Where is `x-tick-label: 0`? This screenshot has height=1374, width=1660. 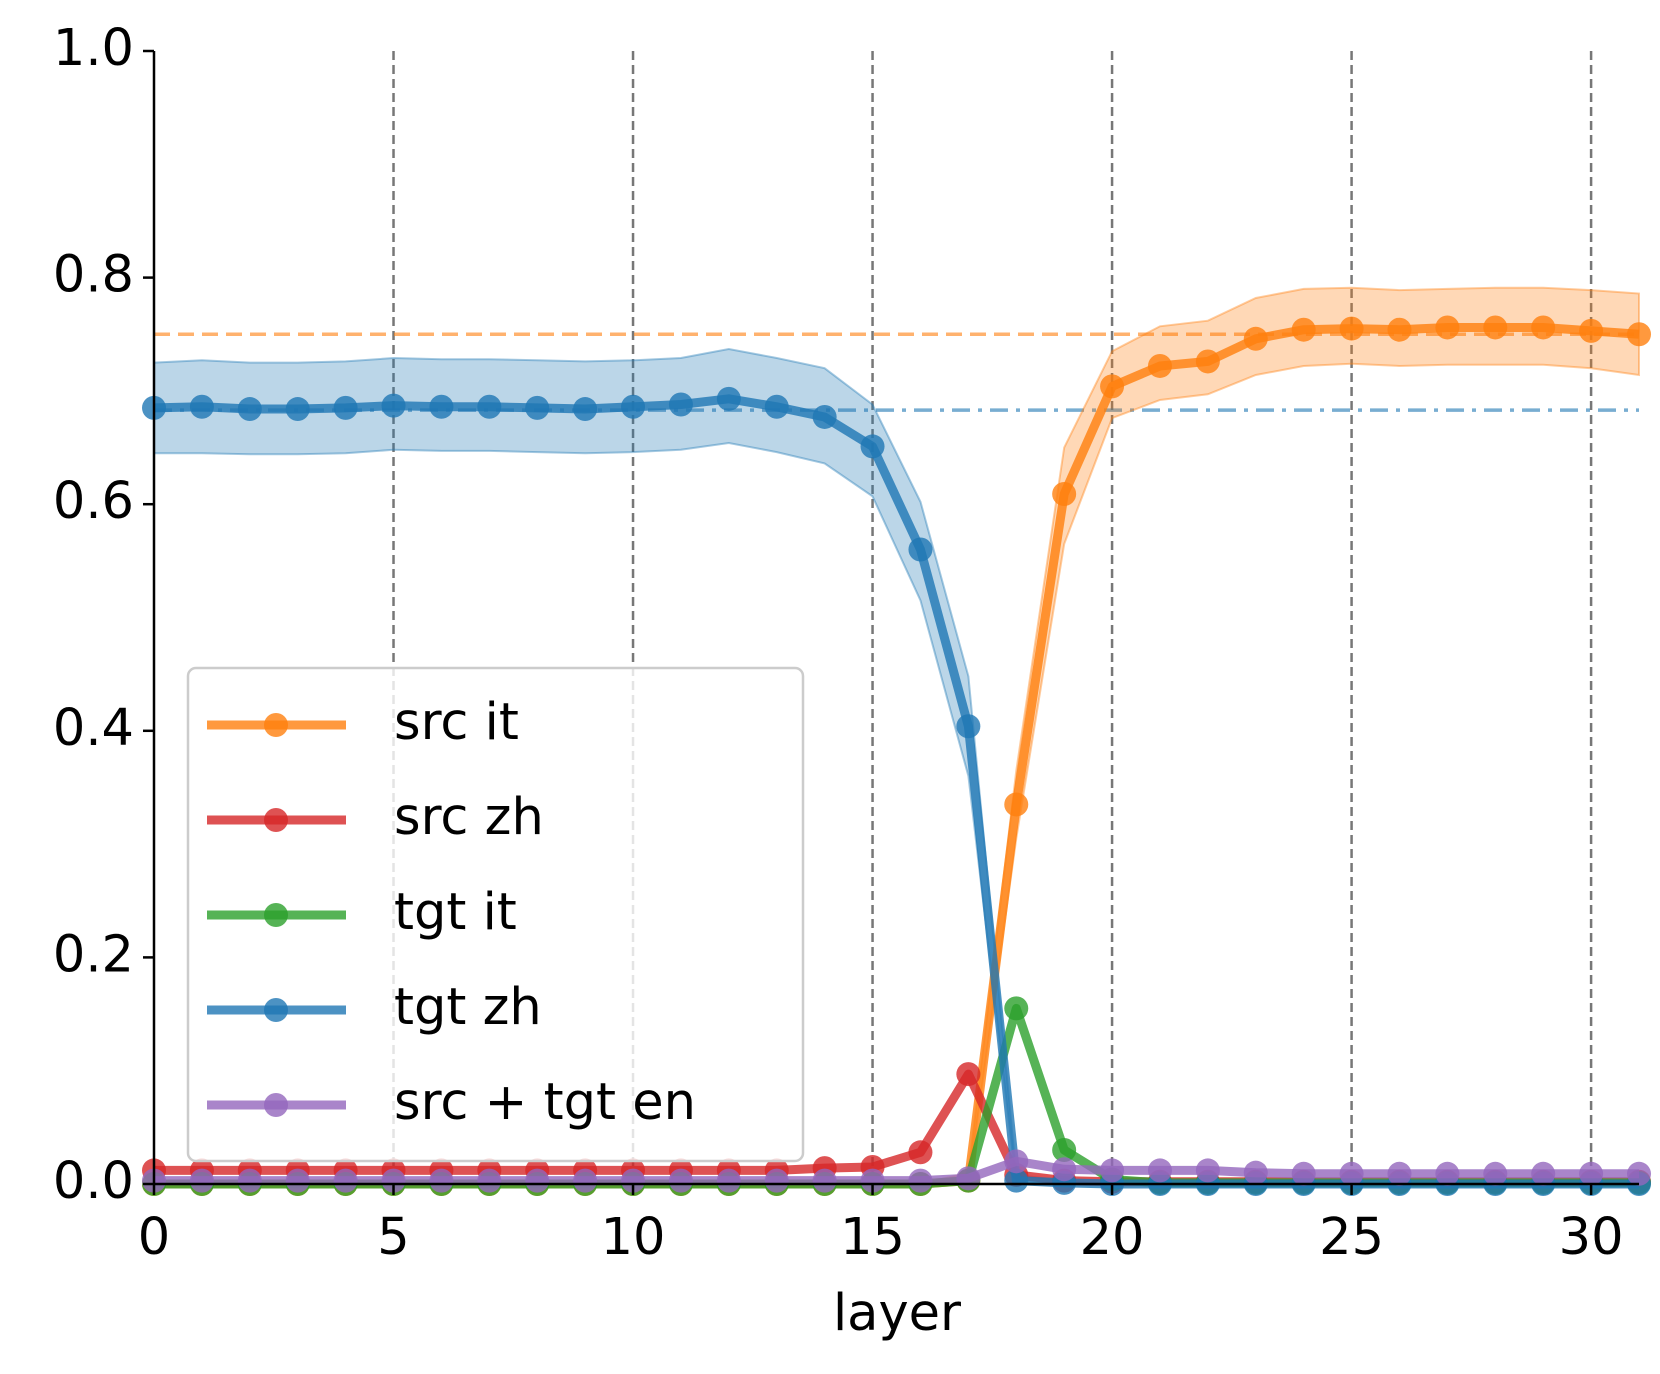 x-tick-label: 0 is located at coordinates (154, 1237).